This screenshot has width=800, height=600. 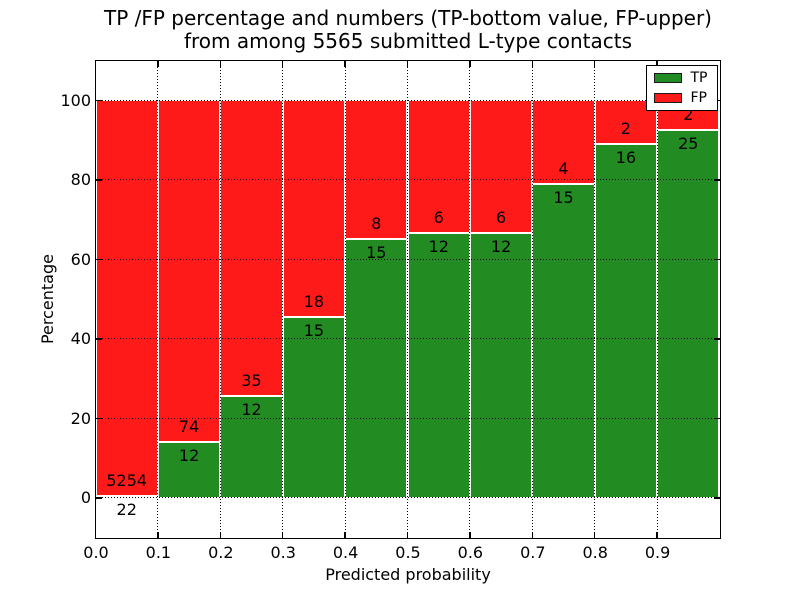 What do you see at coordinates (626, 158) in the screenshot?
I see `annotation-tp-count: 16` at bounding box center [626, 158].